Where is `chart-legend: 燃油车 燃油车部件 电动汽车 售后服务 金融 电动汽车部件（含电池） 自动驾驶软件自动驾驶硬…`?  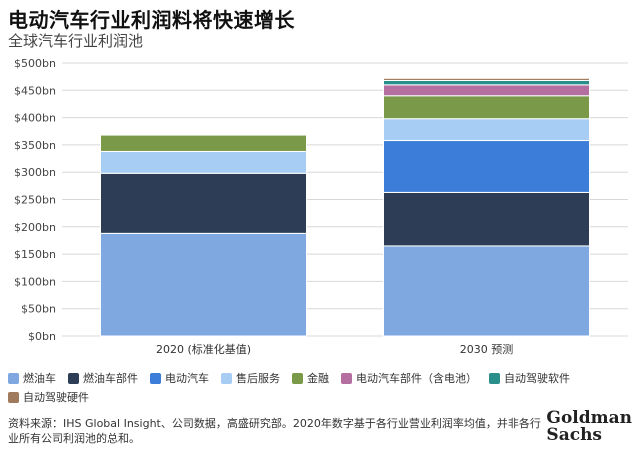
chart-legend: 燃油车 燃油车部件 电动汽车 售后服务 金融 电动汽车部件（含电池） 自动驾驶软件自动驾驶硬… is located at coordinates (308, 389).